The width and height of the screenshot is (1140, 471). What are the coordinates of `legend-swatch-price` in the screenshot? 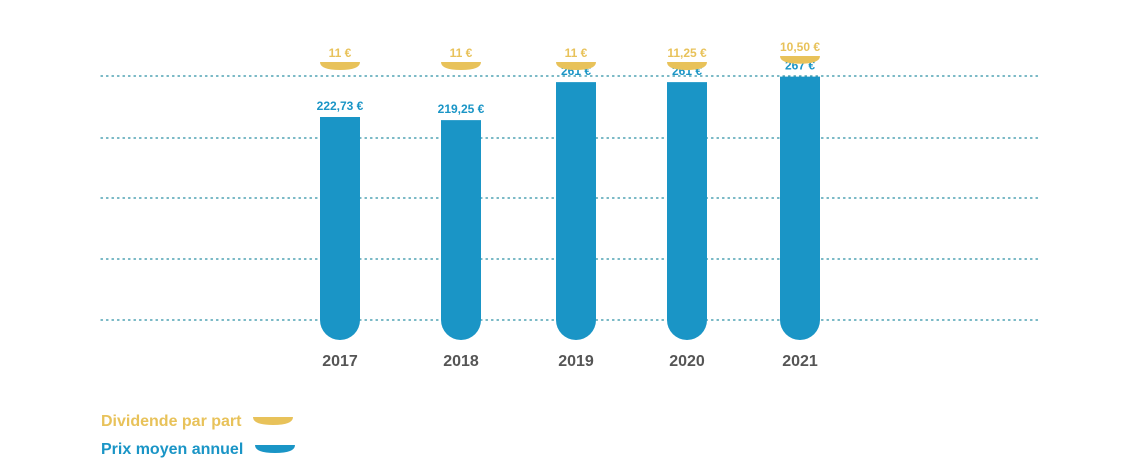 It's located at (275, 450).